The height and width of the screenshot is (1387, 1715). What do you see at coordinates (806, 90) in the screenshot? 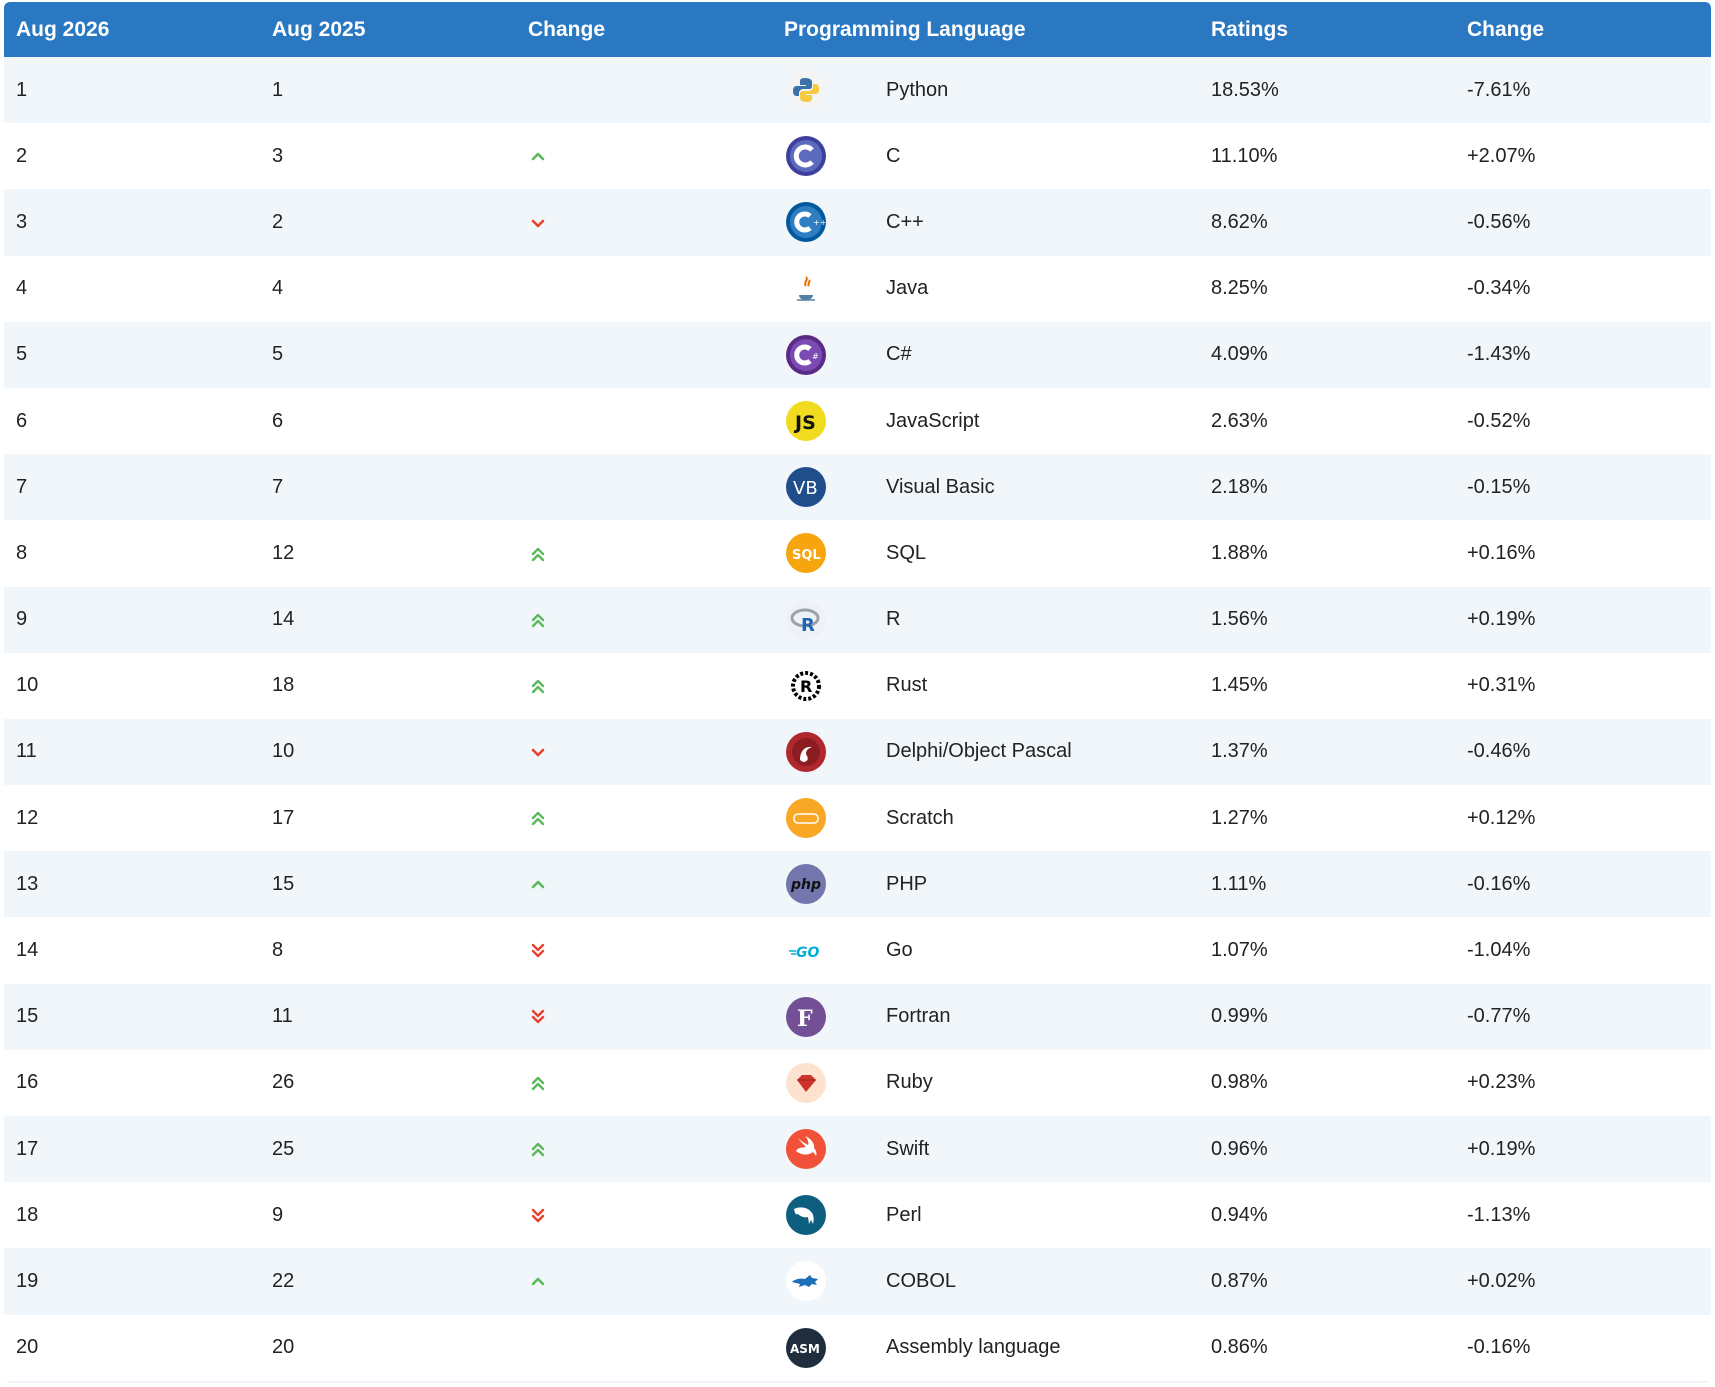
I see `python-logo-icon` at bounding box center [806, 90].